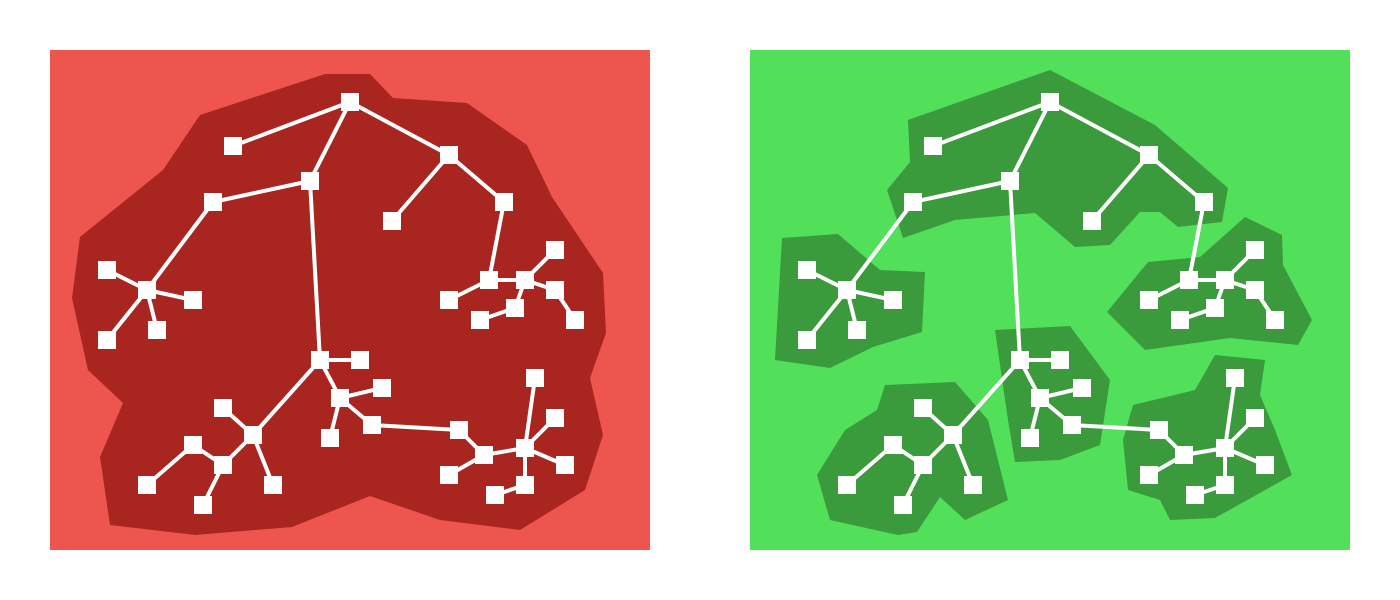  Describe the element at coordinates (1057, 158) in the screenshot. I see `right-cluster-region-top` at that location.